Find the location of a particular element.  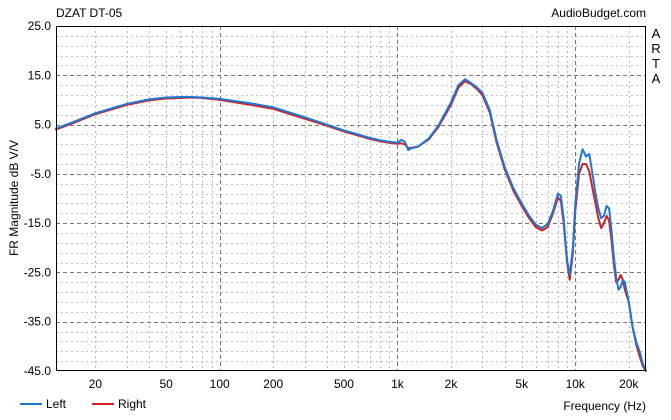

y-tick-labels: 25.0 15.0 5.0 -5.0 -15.0 -25.0 -35.0 -45.0 is located at coordinates (38, 198).